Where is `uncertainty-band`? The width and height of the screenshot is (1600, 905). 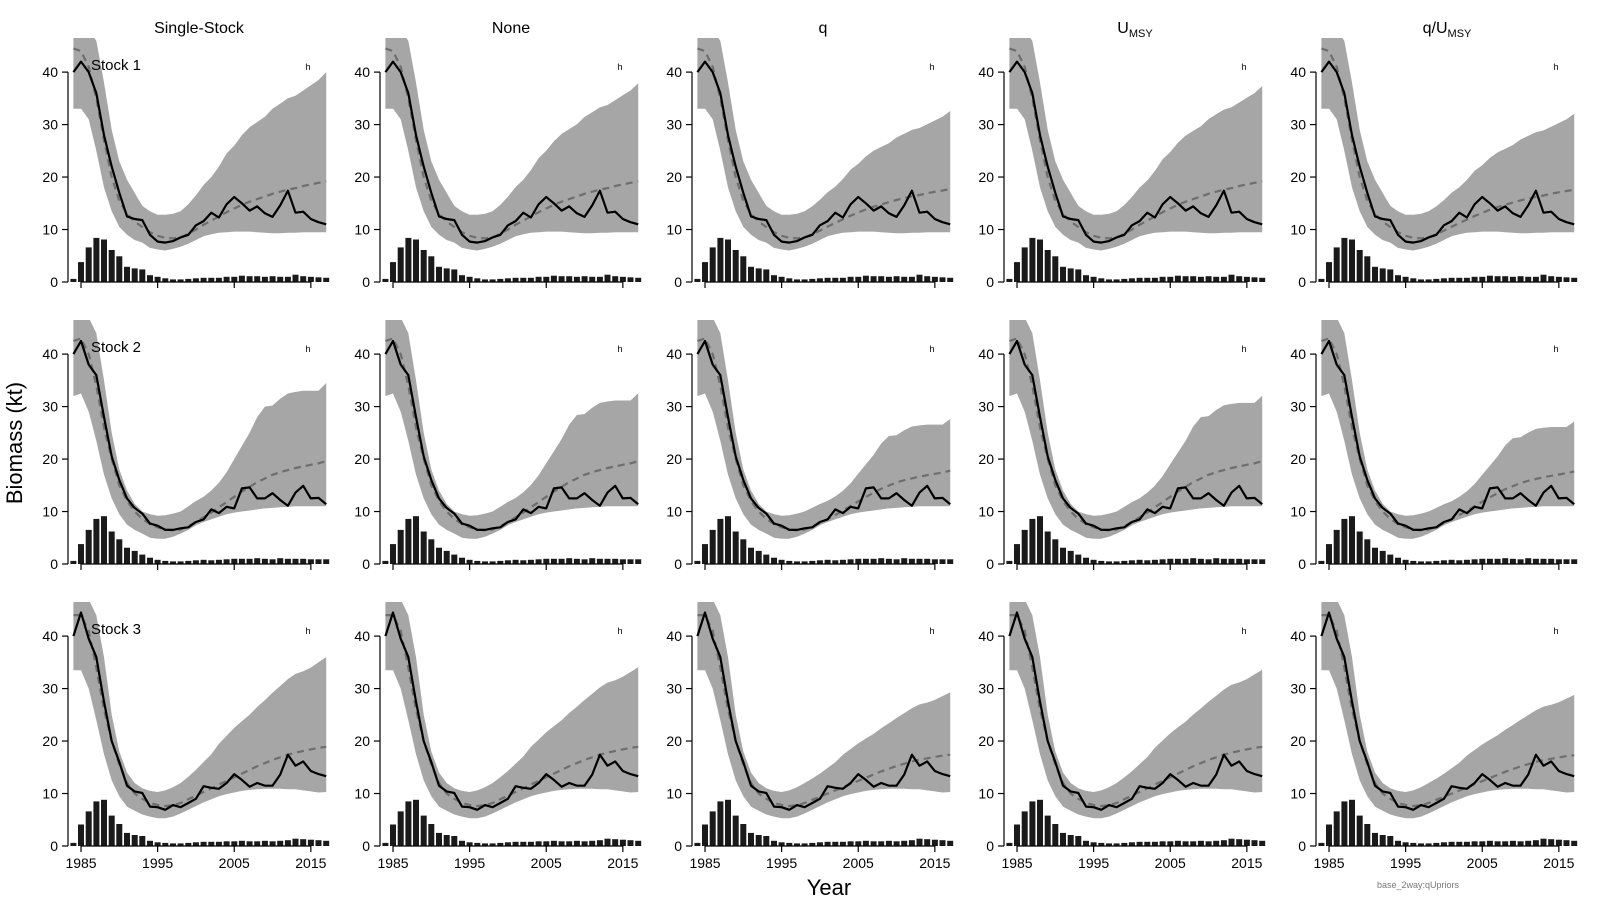 uncertainty-band is located at coordinates (1448, 429).